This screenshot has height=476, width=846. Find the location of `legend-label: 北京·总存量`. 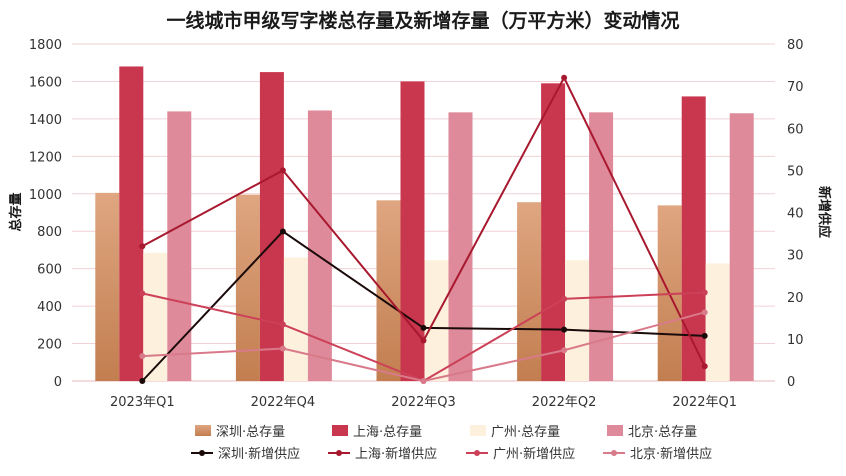

legend-label: 北京·总存量 is located at coordinates (662, 432).